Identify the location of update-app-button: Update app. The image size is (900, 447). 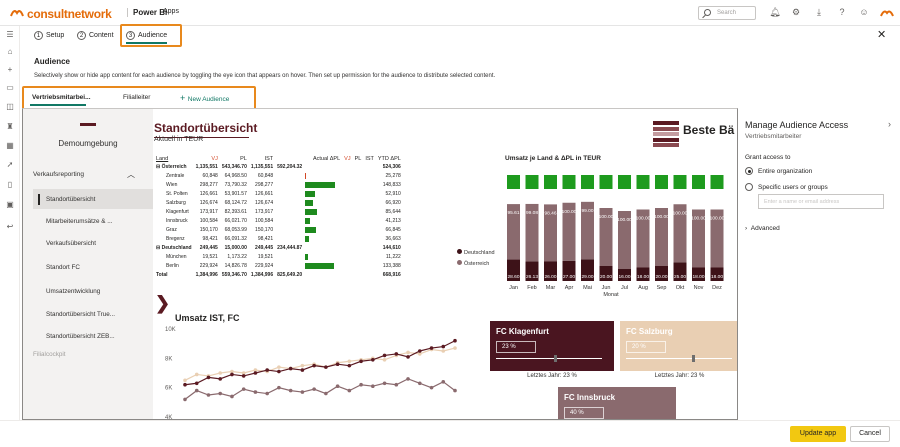
(818, 434).